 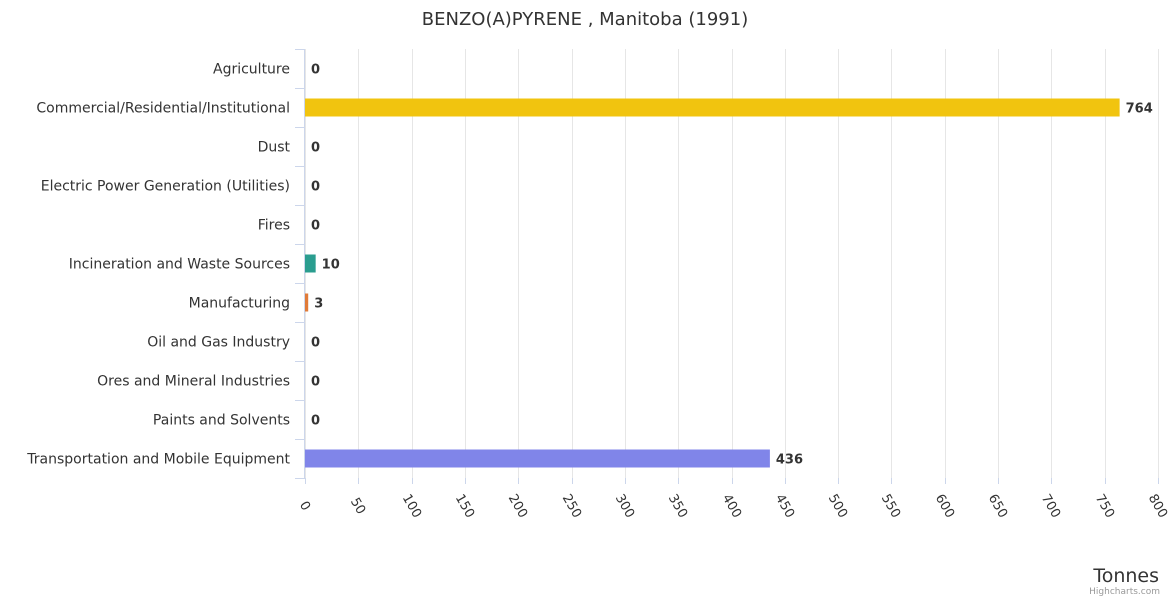 I want to click on category-label: Manufacturing, so click(x=239, y=304).